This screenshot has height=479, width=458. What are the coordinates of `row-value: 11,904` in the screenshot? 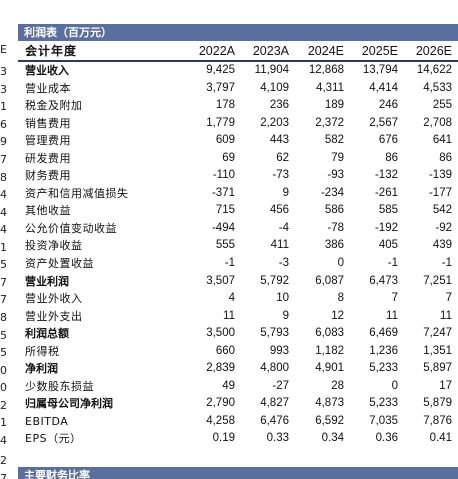 It's located at (271, 70).